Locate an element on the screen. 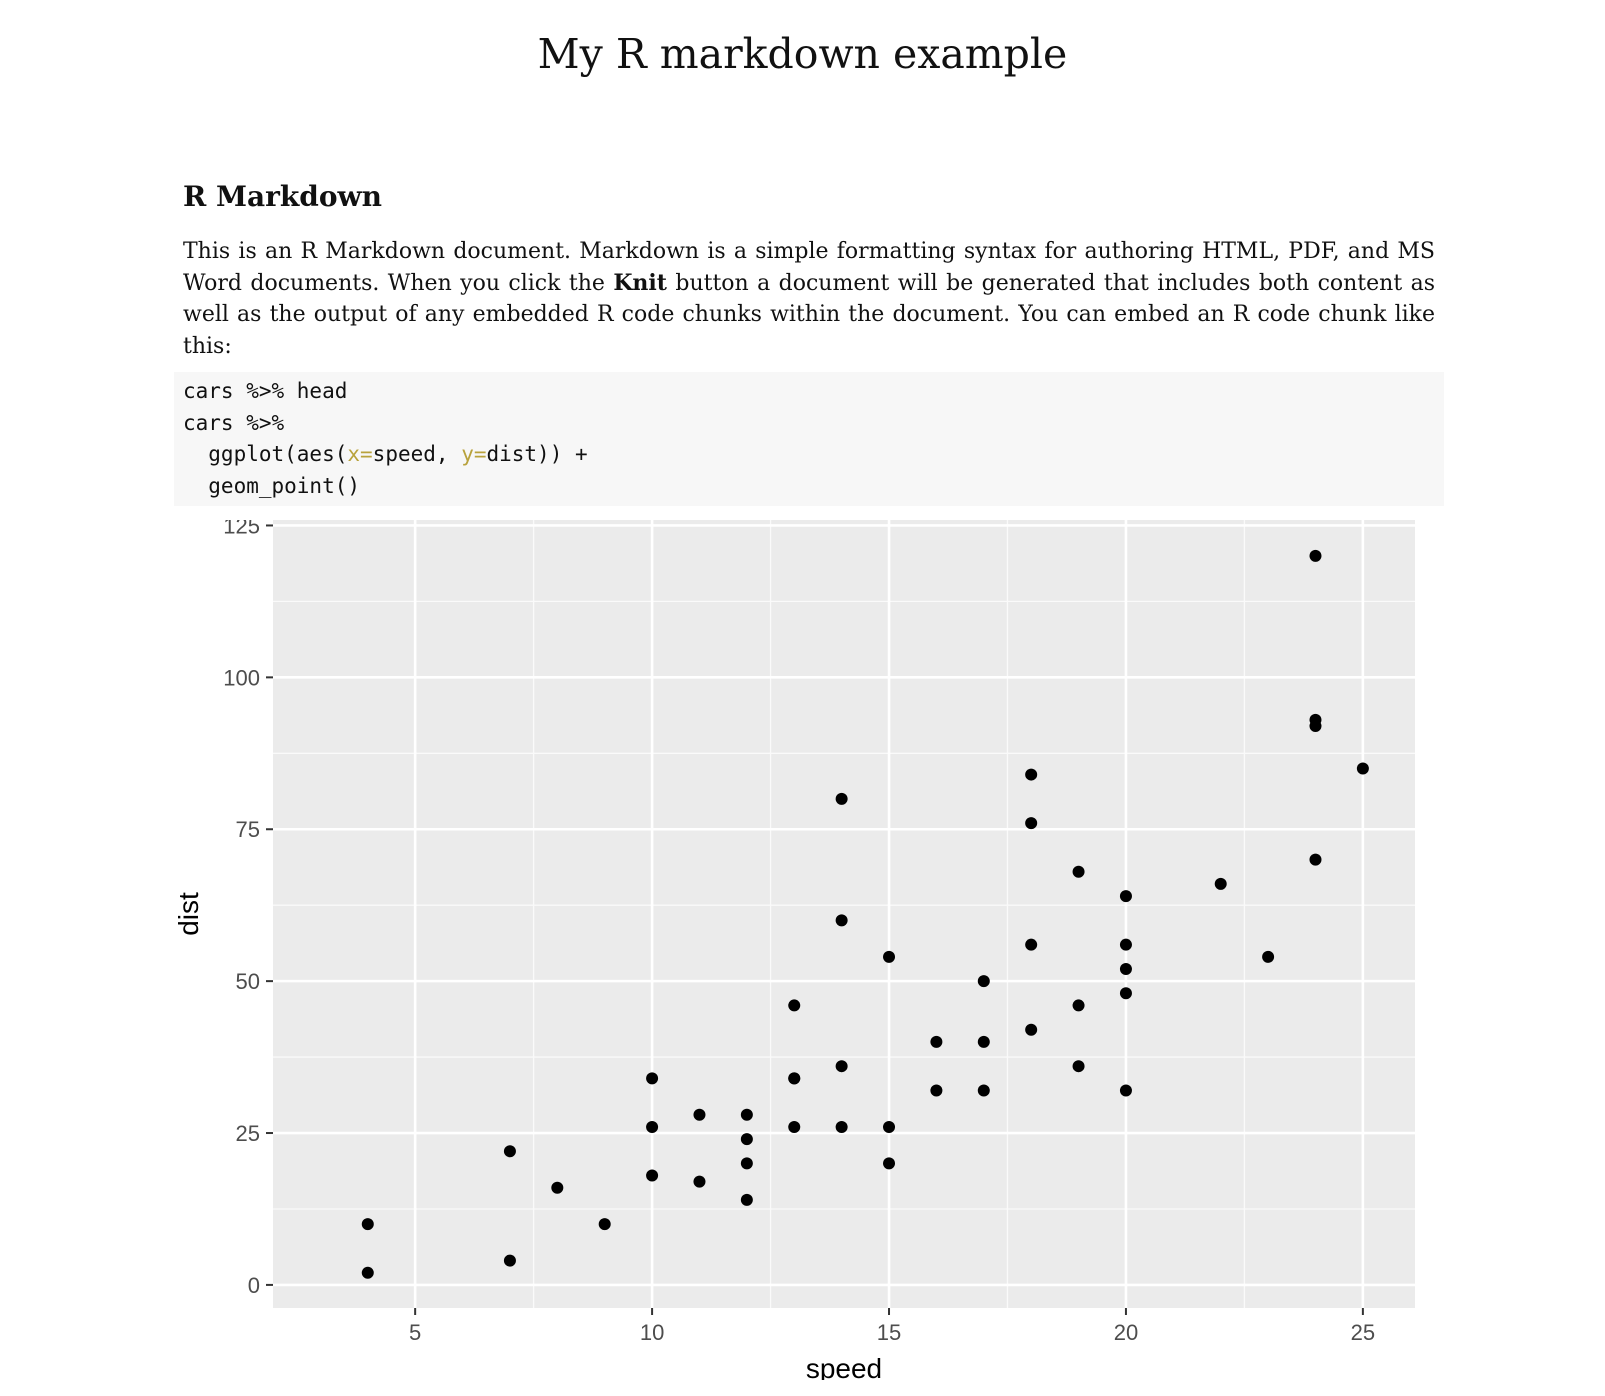 This screenshot has height=1396, width=1605. x-tick-label: 15 is located at coordinates (889, 1332).